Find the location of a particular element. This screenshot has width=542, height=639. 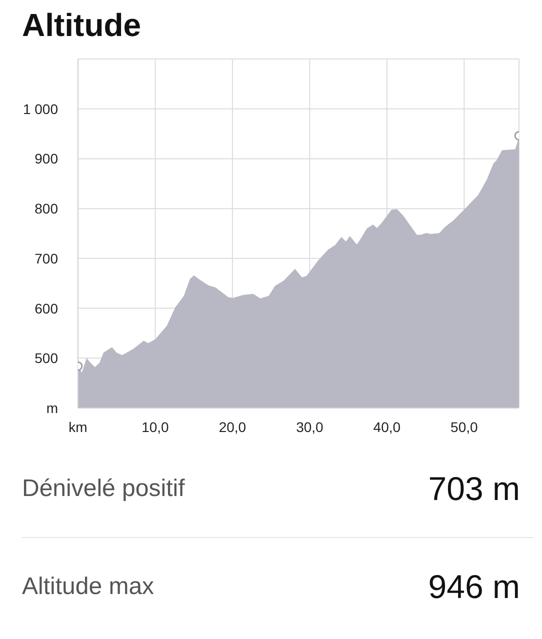

y-tick-label: 1 000 is located at coordinates (40, 108).